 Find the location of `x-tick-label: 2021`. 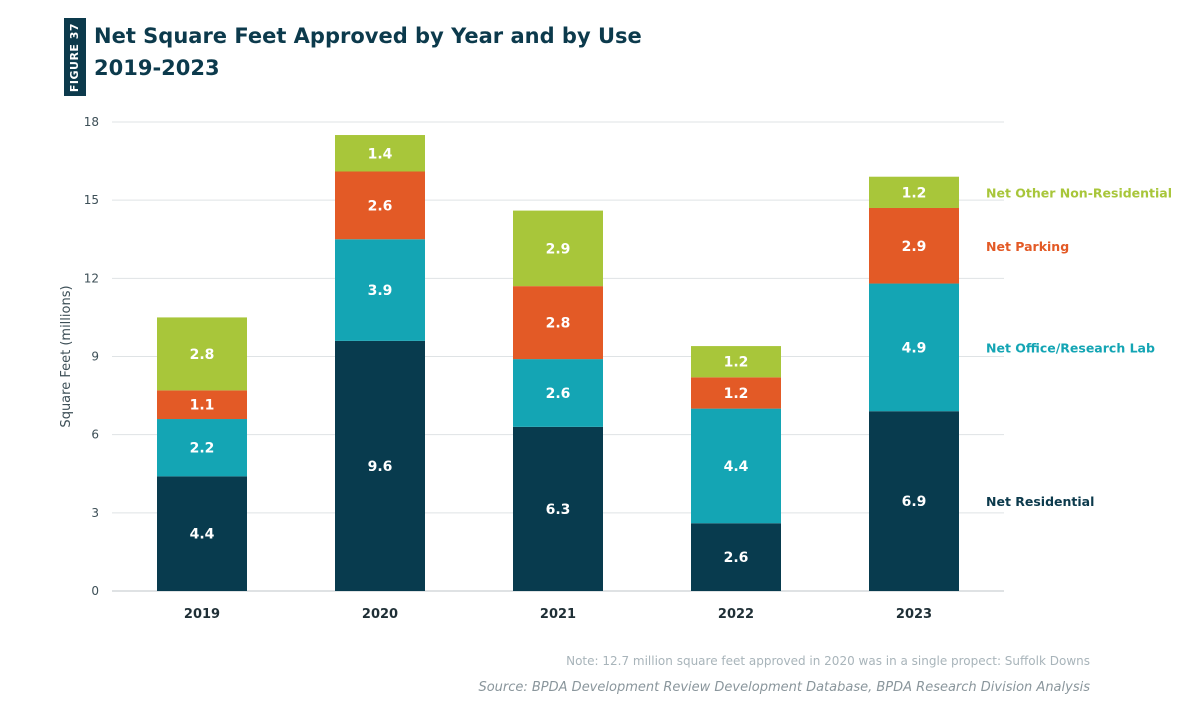

x-tick-label: 2021 is located at coordinates (558, 614).